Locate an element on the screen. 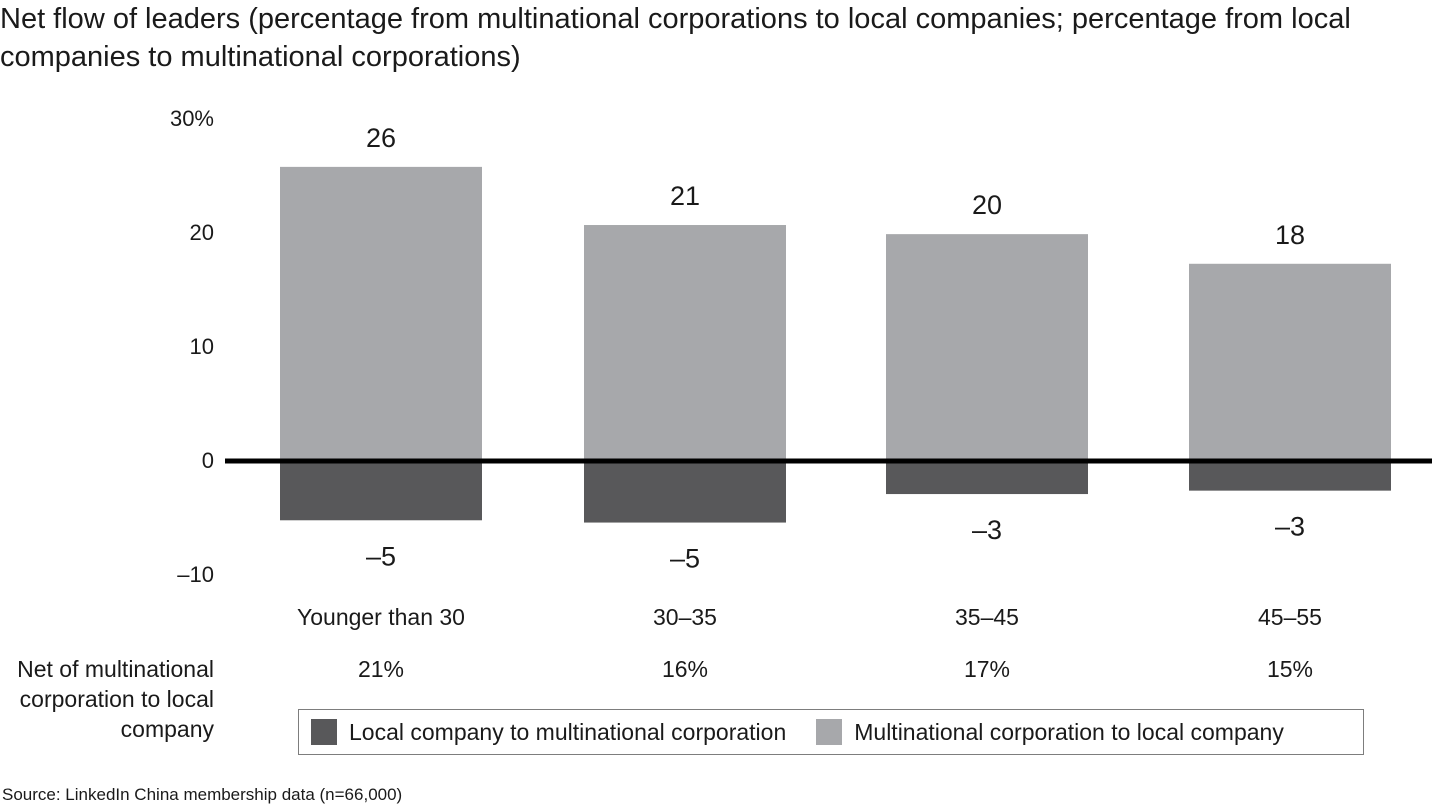 The image size is (1440, 810). y-tick-label: 0 is located at coordinates (208, 460).